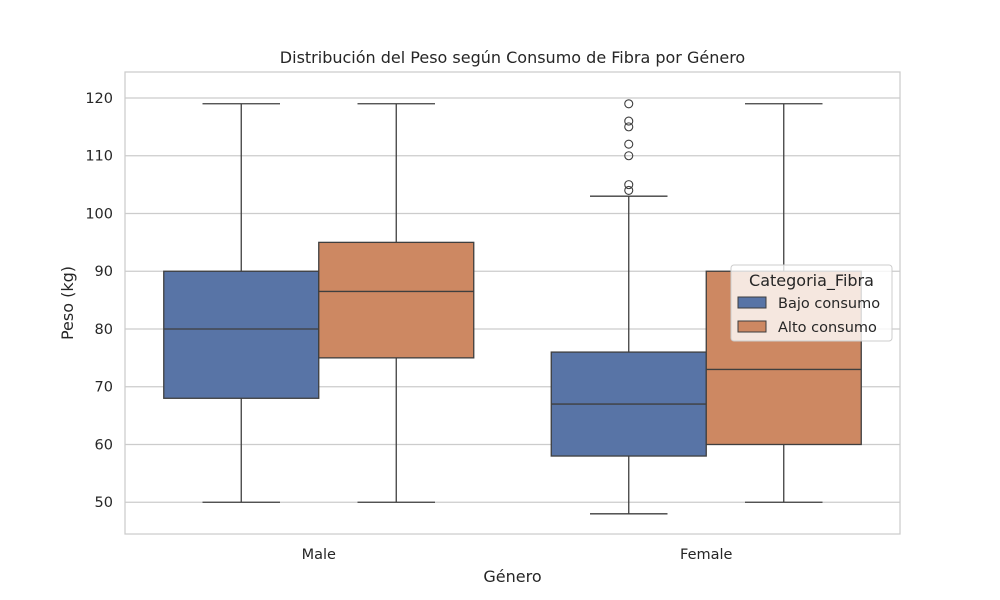 This screenshot has width=1000, height=600. I want to click on box-male-alto-consumo, so click(396, 303).